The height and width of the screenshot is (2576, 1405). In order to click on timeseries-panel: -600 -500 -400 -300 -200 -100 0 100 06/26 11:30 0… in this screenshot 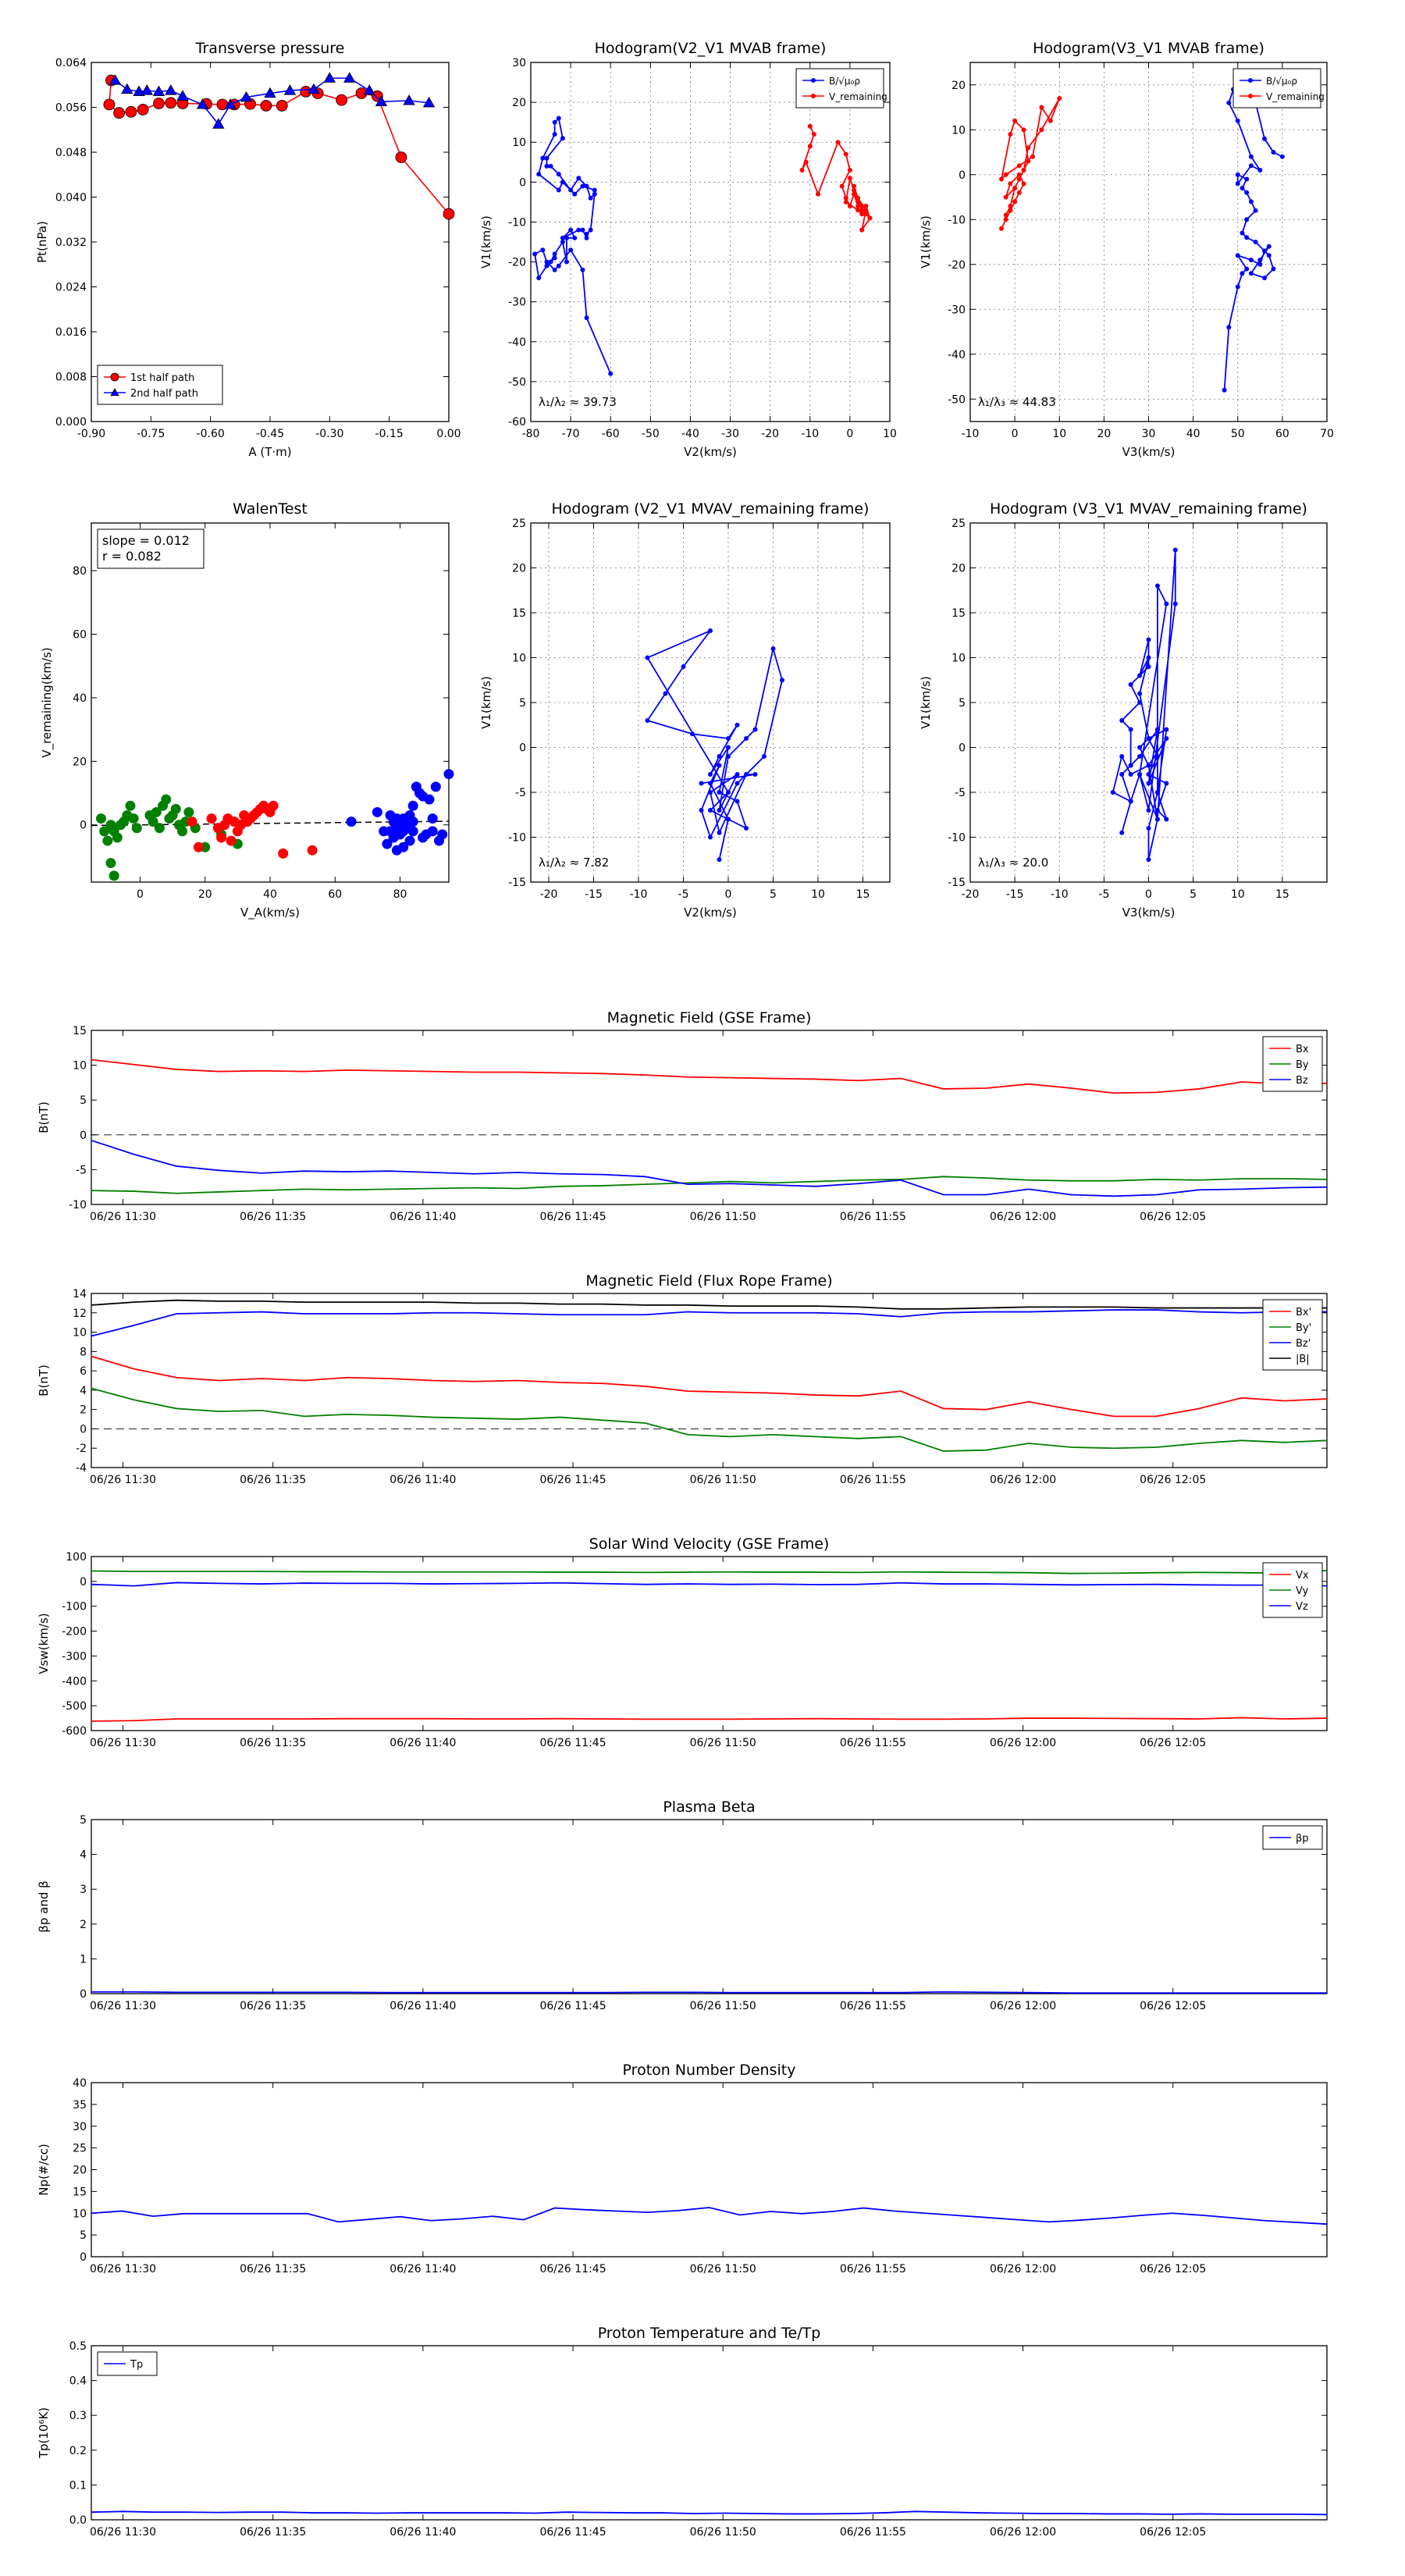, I will do `click(682, 1642)`.